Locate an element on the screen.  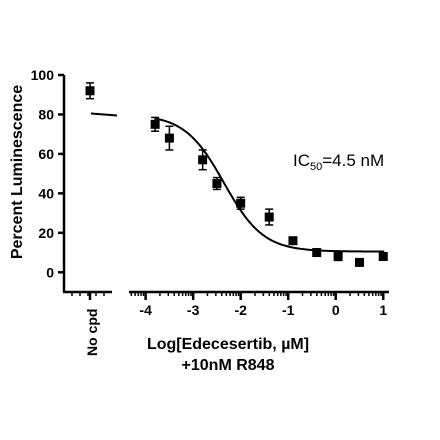
ic50-annotation: IC50=4.5 nM is located at coordinates (338, 162).